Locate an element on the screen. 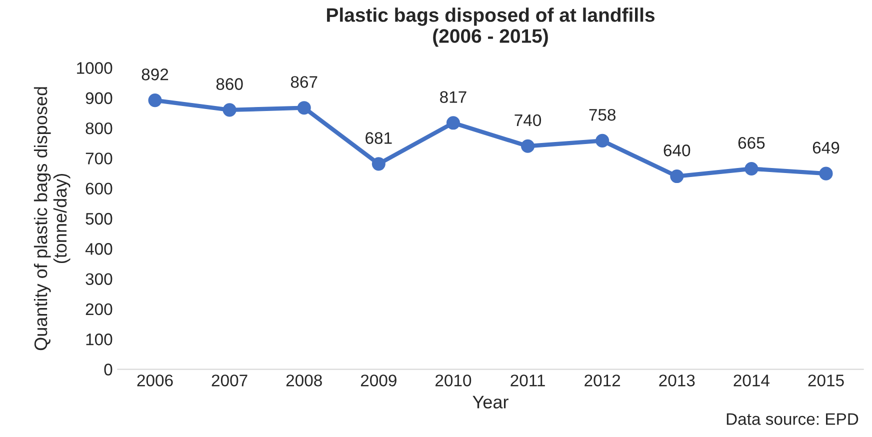  x-tick-label: 2013 is located at coordinates (677, 380).